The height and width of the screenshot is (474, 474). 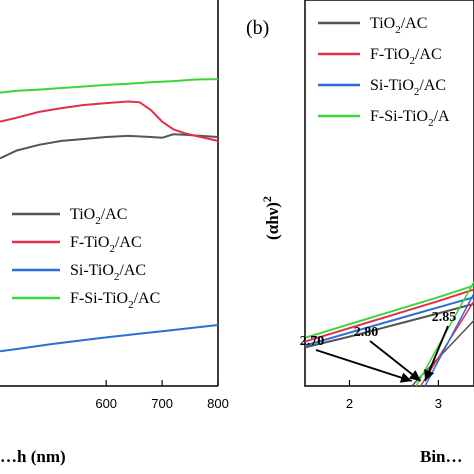 What do you see at coordinates (218, 403) in the screenshot?
I see `x-tick-label: 800` at bounding box center [218, 403].